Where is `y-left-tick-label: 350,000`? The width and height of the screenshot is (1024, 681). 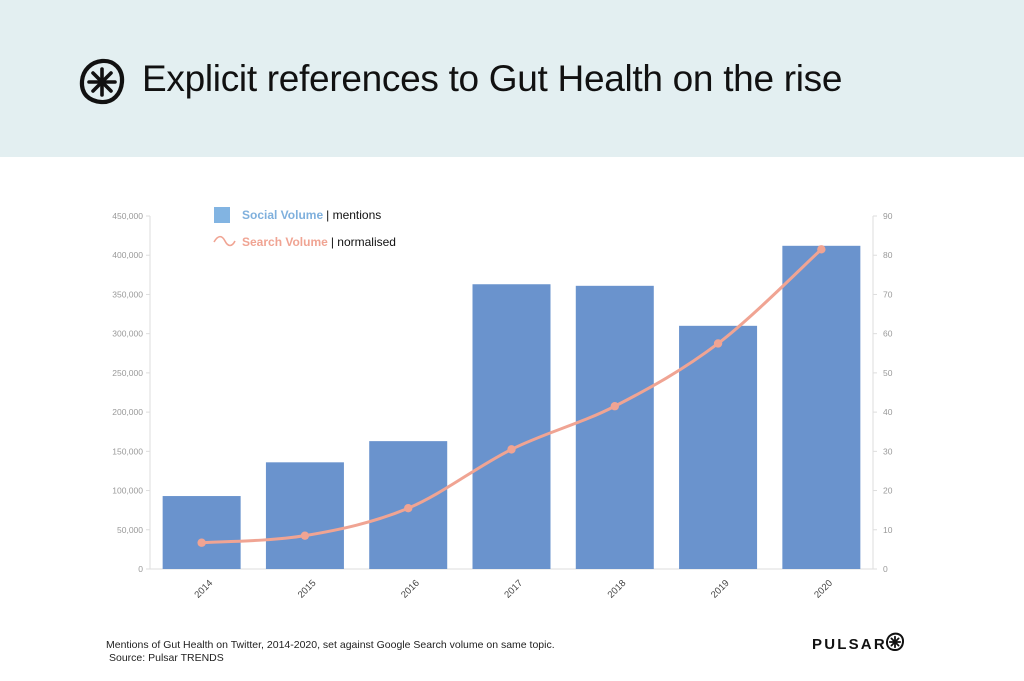 y-left-tick-label: 350,000 is located at coordinates (127, 294).